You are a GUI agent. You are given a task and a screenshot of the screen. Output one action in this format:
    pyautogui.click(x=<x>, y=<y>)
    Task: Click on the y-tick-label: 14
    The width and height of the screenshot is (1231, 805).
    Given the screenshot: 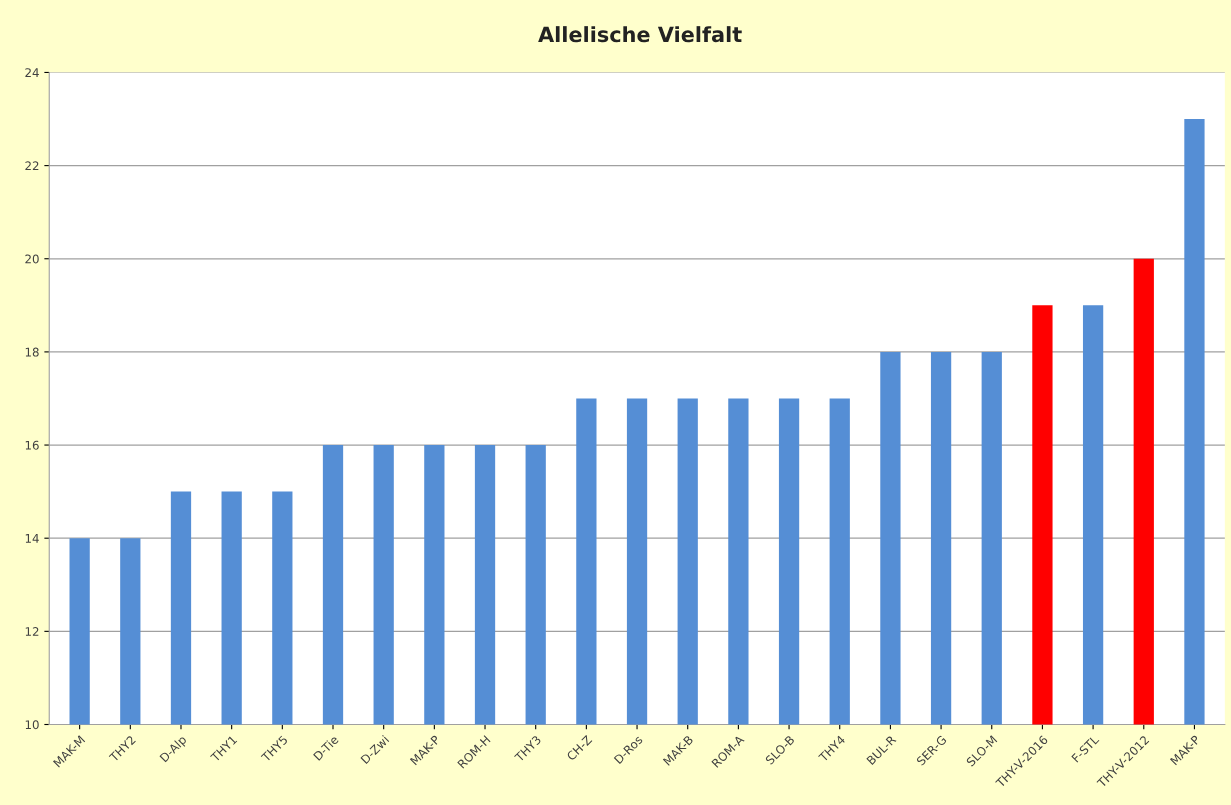 What is the action you would take?
    pyautogui.click(x=32, y=538)
    